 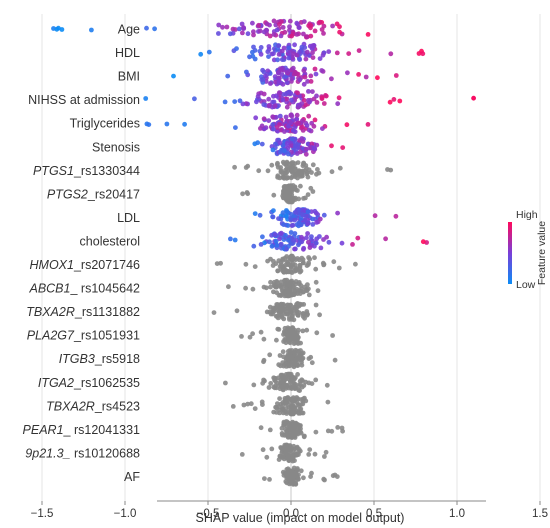 I want to click on colorbar-gradient, so click(x=510, y=253).